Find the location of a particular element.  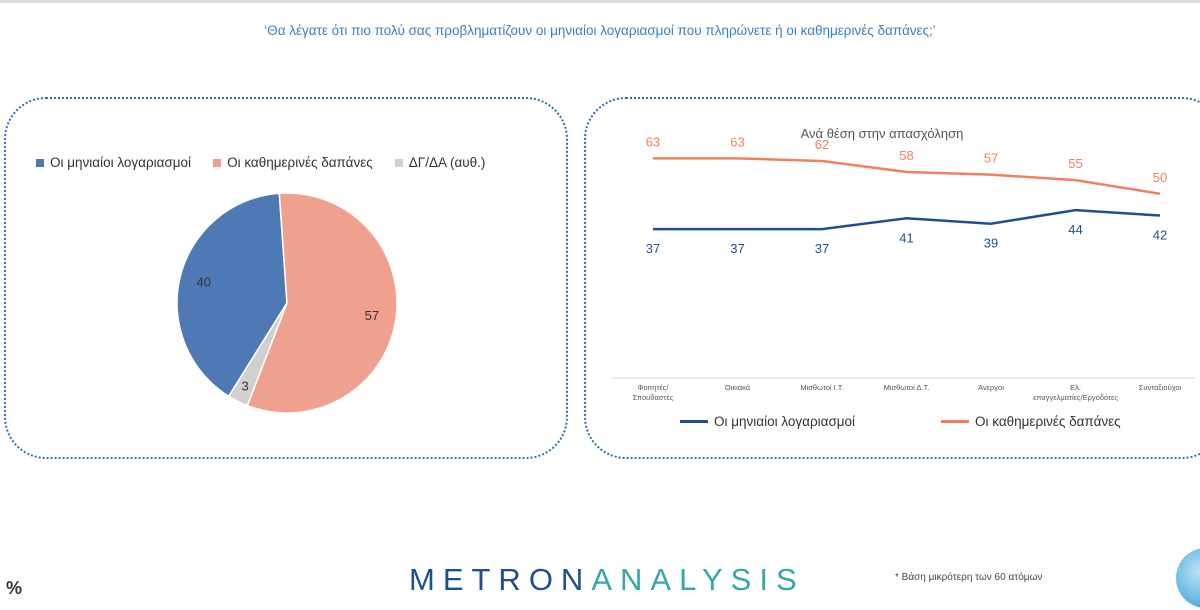

data-label-daily: 50 is located at coordinates (1160, 177).